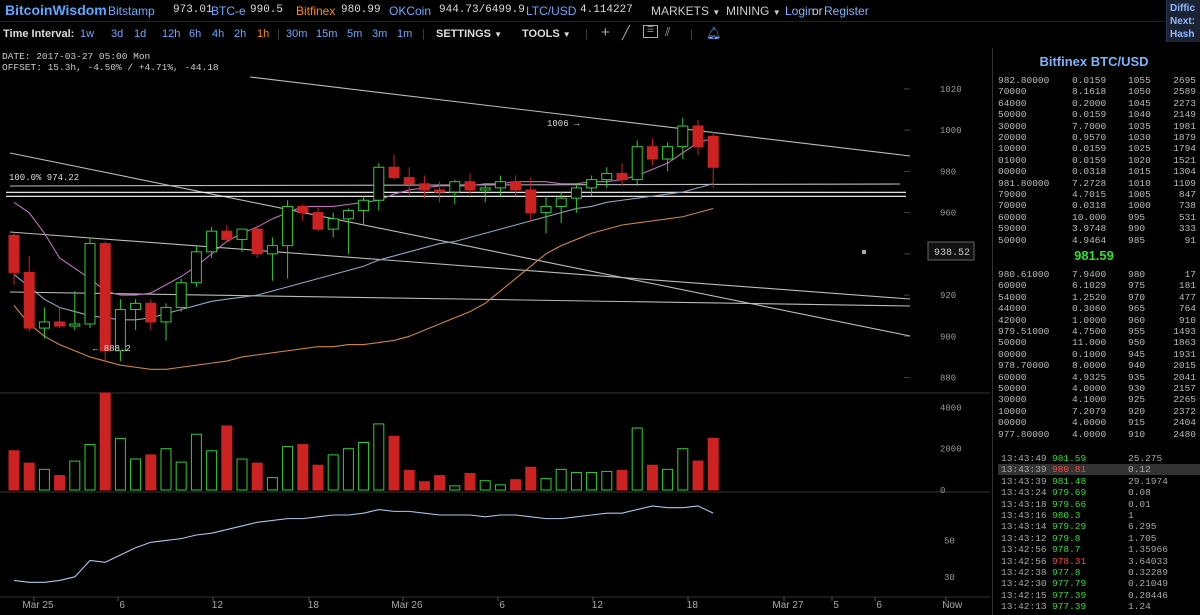 The image size is (1200, 615). I want to click on order-book-ask-row: 70000 8.1618 1050 2589, so click(1094, 91).